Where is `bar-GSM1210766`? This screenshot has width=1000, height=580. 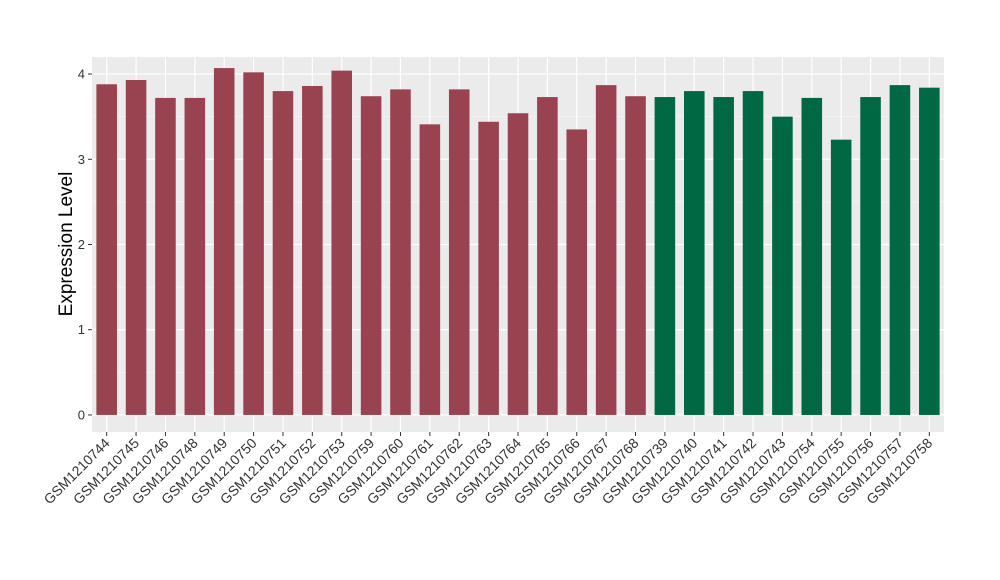
bar-GSM1210766 is located at coordinates (577, 272).